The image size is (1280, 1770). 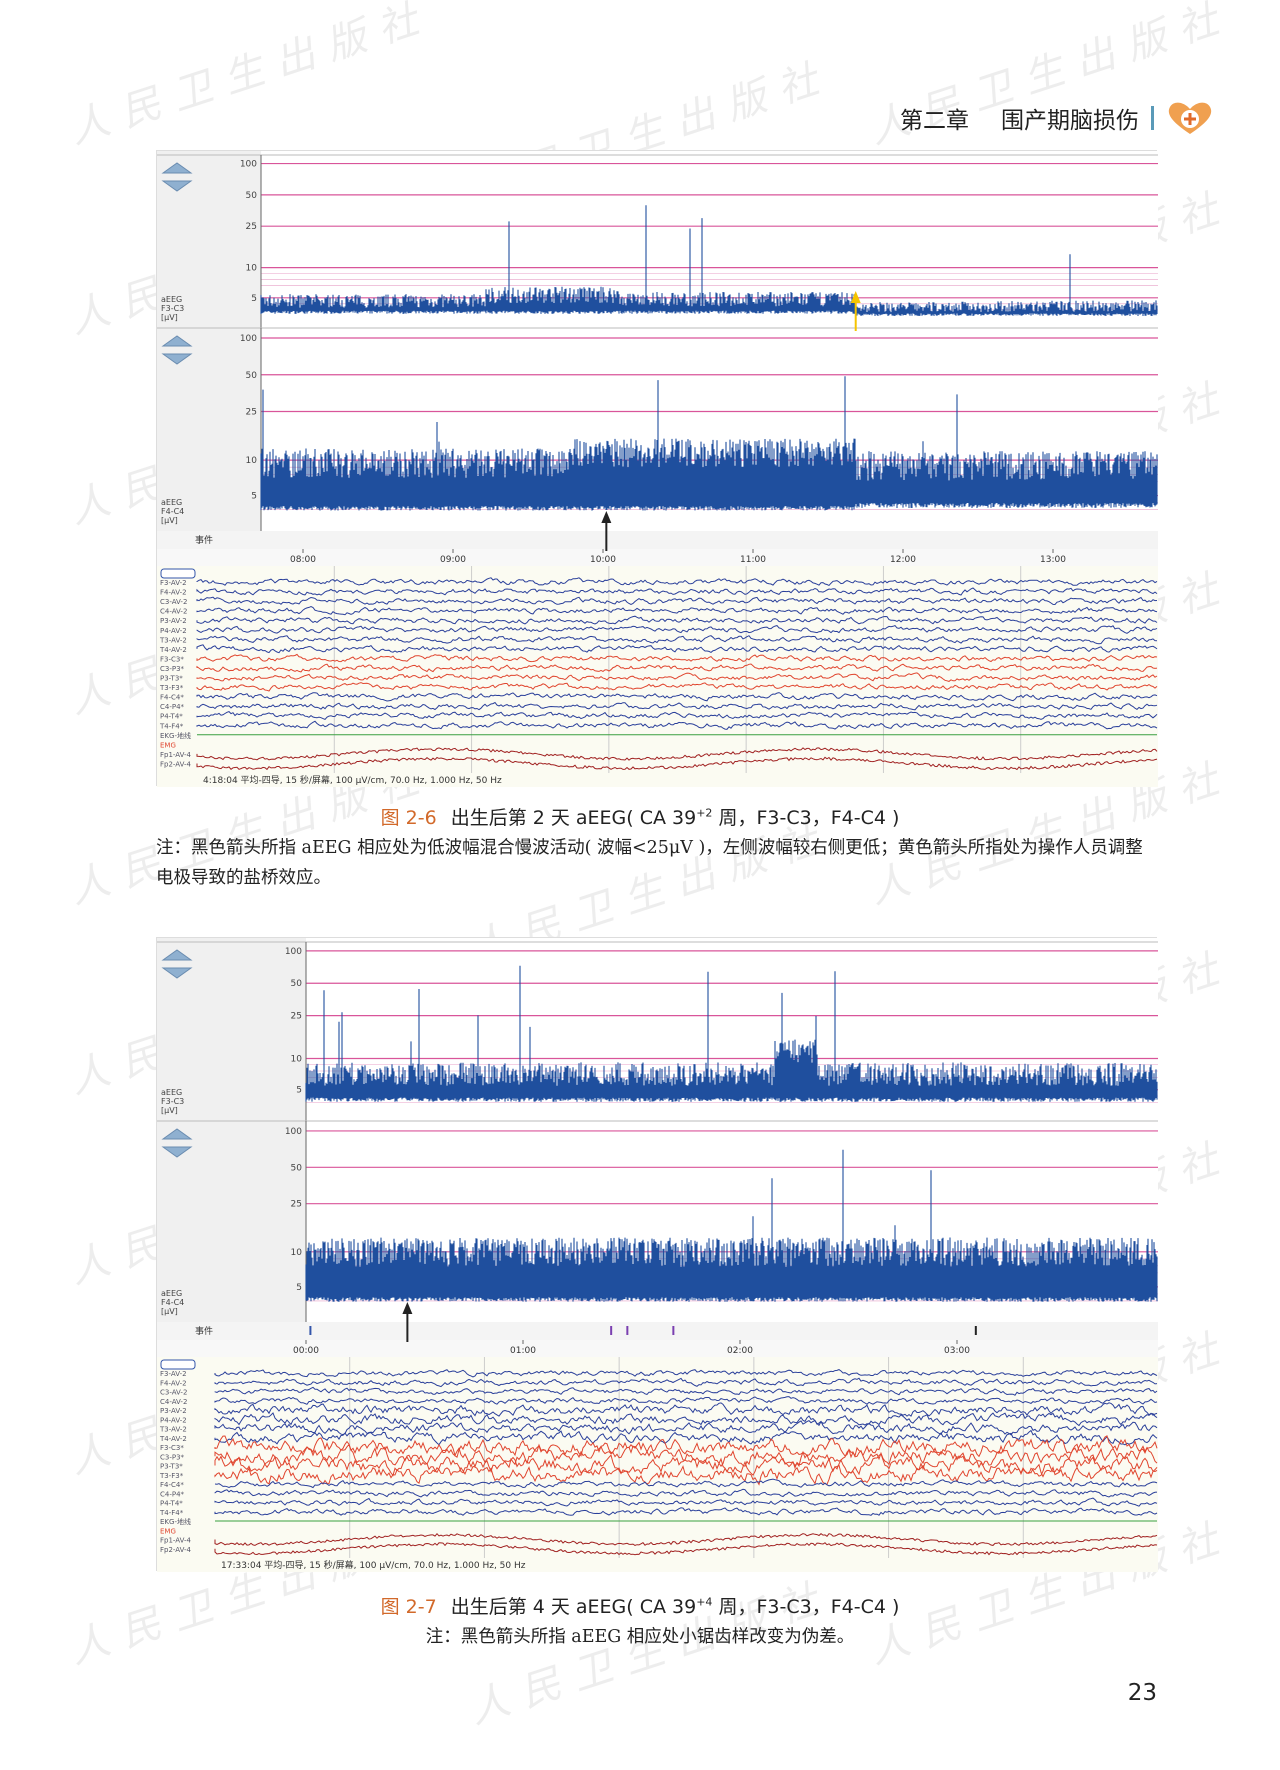 What do you see at coordinates (657, 540) in the screenshot?
I see `event-row` at bounding box center [657, 540].